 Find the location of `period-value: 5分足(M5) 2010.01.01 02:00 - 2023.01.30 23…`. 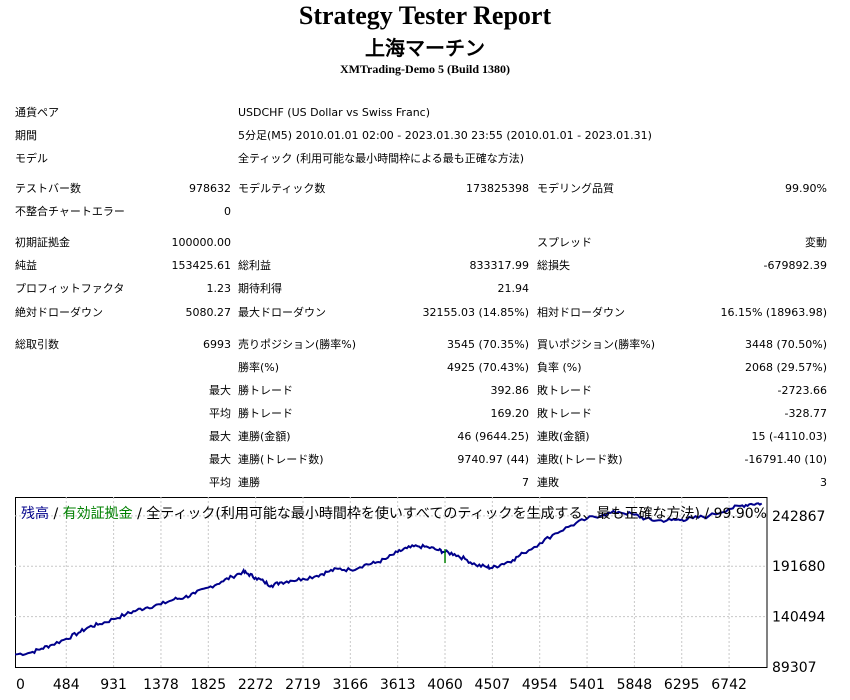

period-value: 5分足(M5) 2010.01.01 02:00 - 2023.01.30 23… is located at coordinates (445, 135).